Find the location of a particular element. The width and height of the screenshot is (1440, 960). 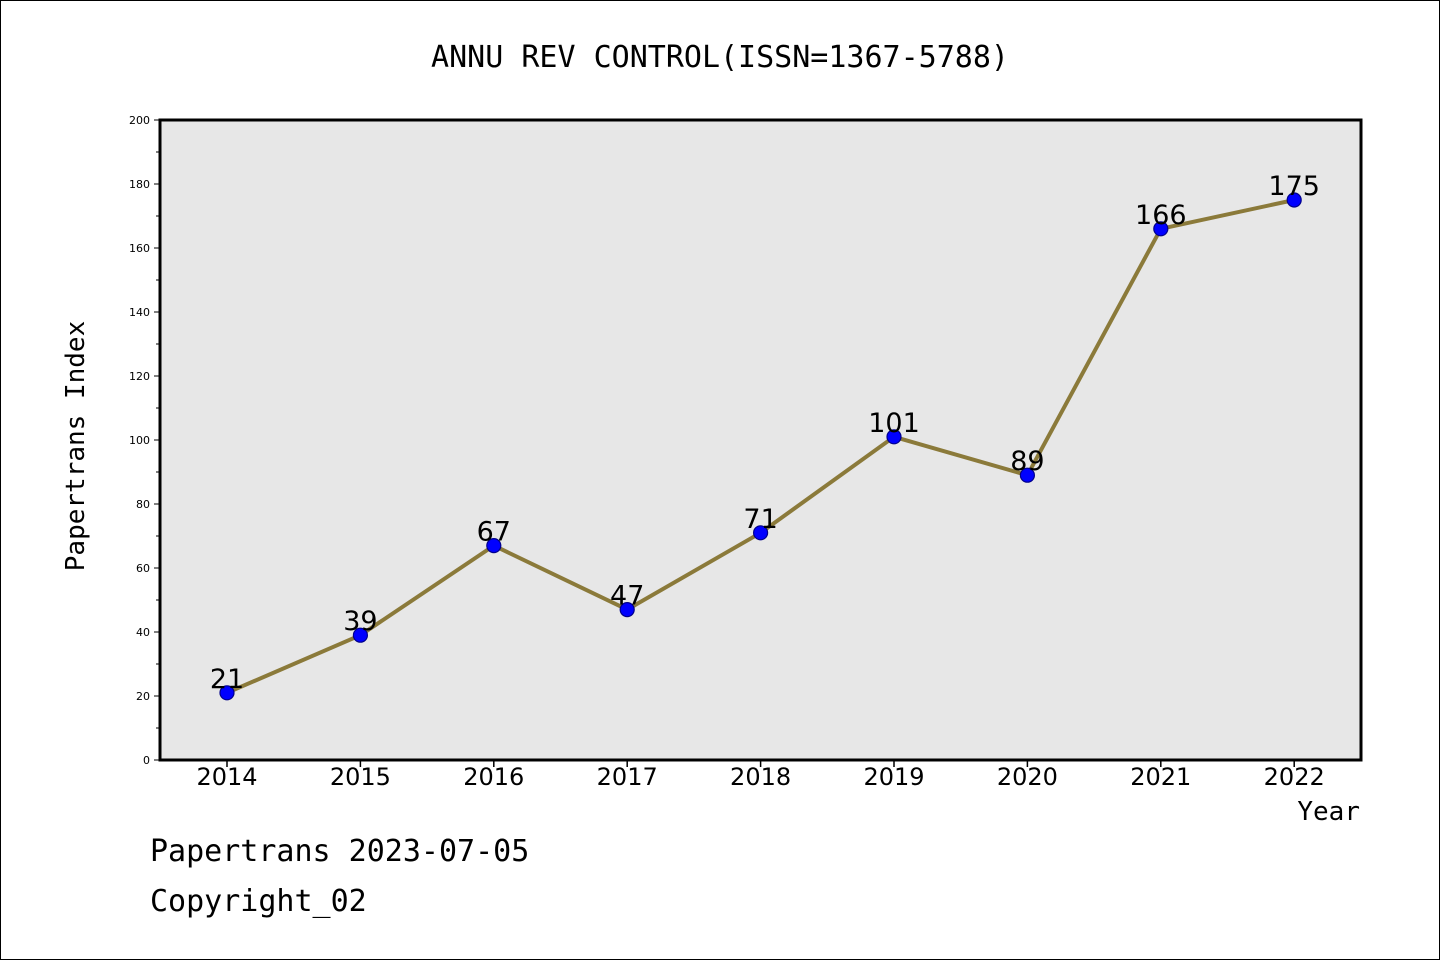

data-point-2017 is located at coordinates (627, 609).